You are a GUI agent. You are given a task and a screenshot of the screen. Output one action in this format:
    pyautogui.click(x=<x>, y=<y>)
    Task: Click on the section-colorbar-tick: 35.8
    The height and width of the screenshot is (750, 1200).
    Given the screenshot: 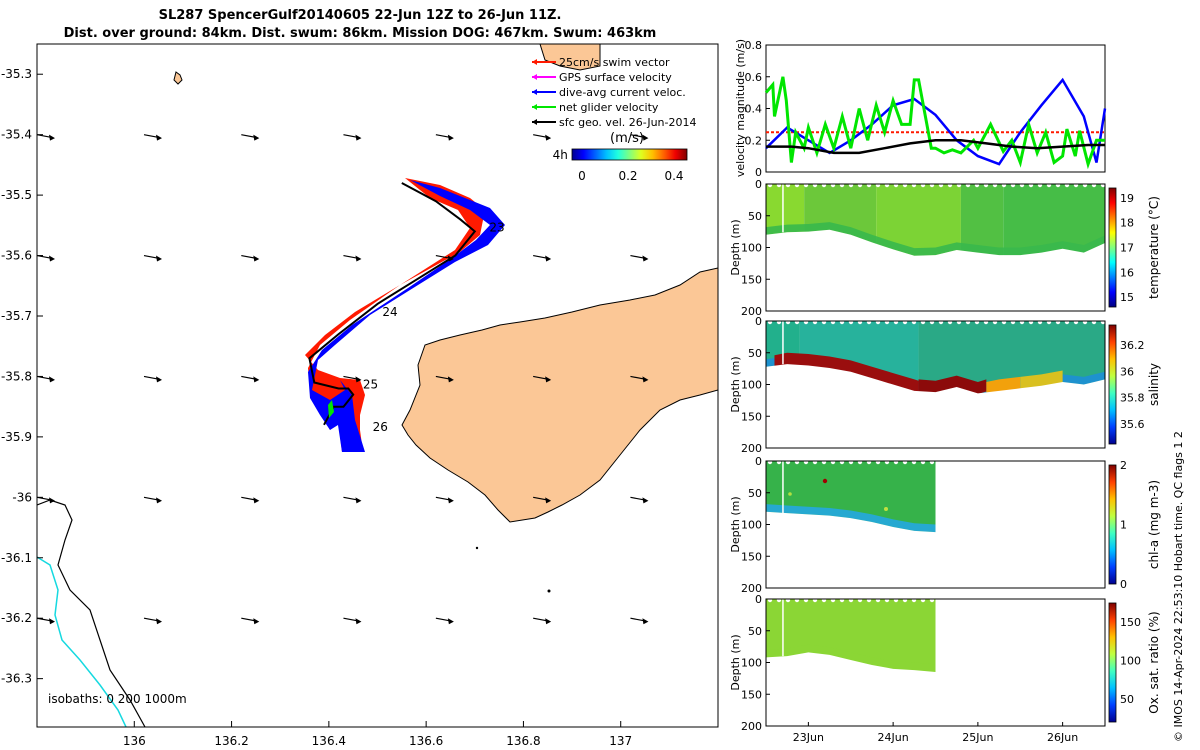 What is the action you would take?
    pyautogui.click(x=1132, y=398)
    